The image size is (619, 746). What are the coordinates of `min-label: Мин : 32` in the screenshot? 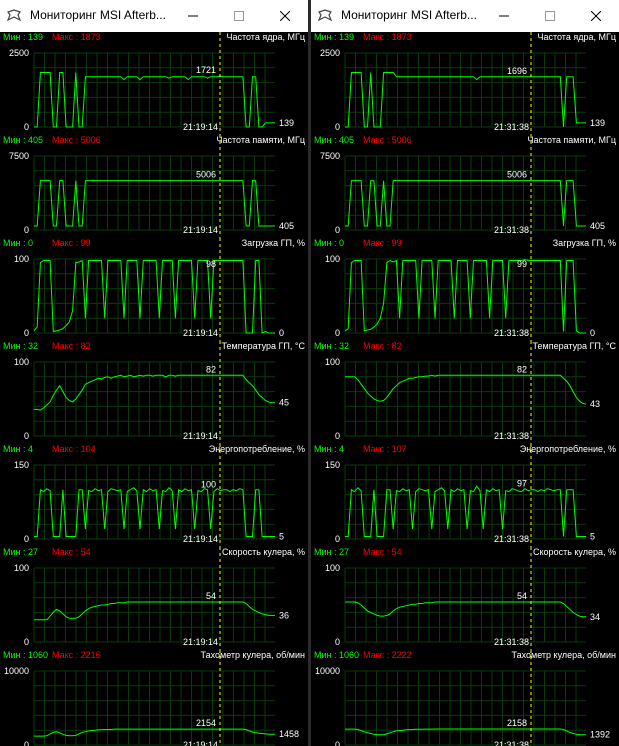 It's located at (20, 346).